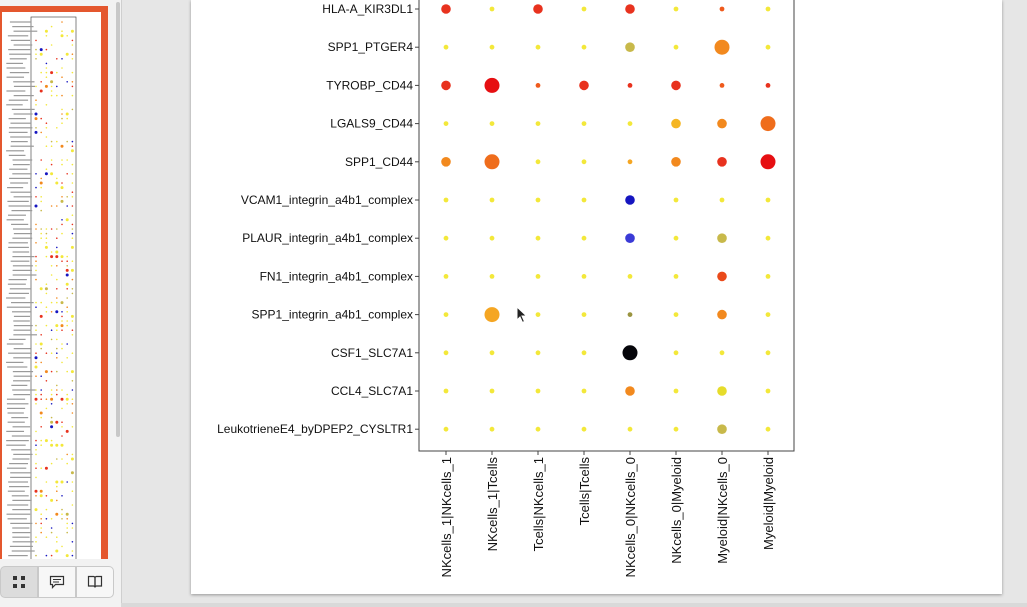 The height and width of the screenshot is (607, 1027). I want to click on thumbnail-panel, so click(53, 287).